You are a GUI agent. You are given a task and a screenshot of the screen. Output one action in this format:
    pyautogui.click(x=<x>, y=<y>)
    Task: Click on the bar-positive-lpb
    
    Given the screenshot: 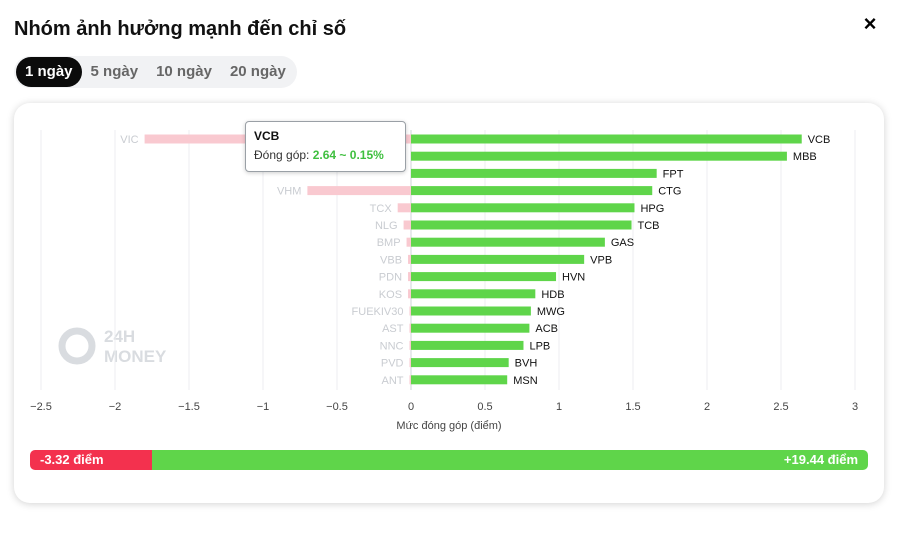 What is the action you would take?
    pyautogui.click(x=467, y=345)
    